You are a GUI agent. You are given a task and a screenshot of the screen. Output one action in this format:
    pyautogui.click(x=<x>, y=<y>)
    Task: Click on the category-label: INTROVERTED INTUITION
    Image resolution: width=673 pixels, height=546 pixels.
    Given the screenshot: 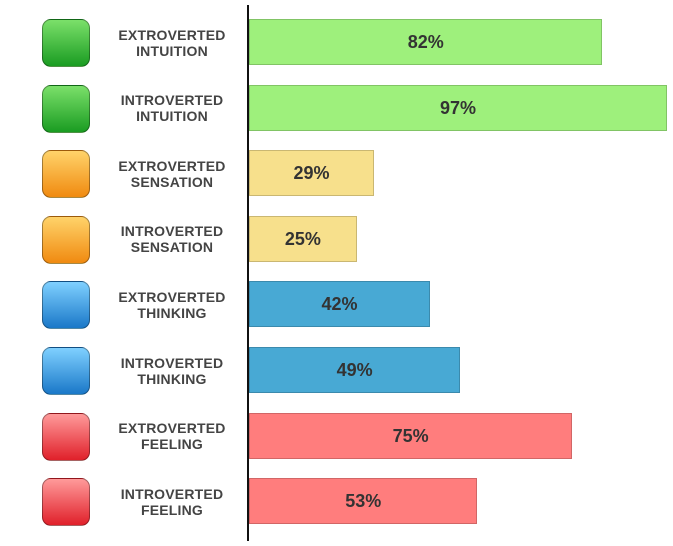 What is the action you would take?
    pyautogui.click(x=172, y=108)
    